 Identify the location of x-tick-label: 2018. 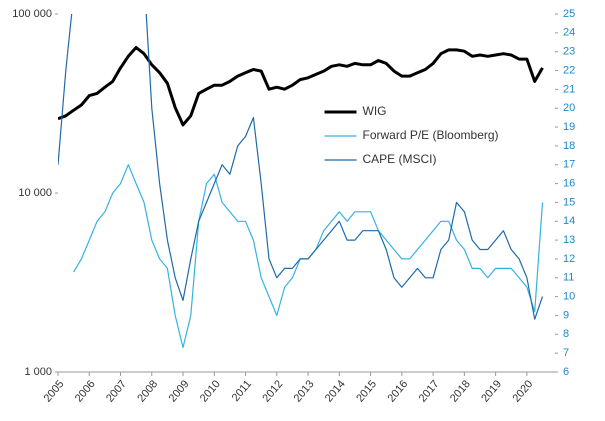
(460, 391).